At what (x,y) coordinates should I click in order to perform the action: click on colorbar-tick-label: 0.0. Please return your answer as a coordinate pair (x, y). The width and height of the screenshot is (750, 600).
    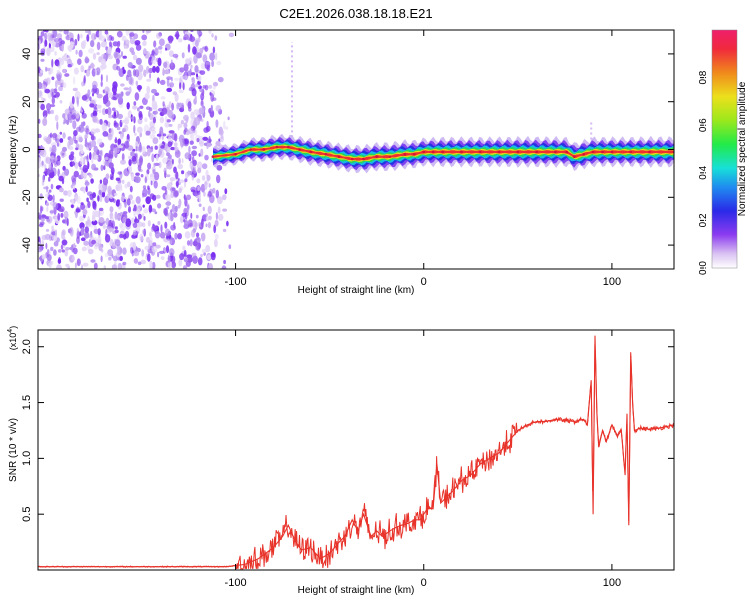
    Looking at the image, I should click on (703, 268).